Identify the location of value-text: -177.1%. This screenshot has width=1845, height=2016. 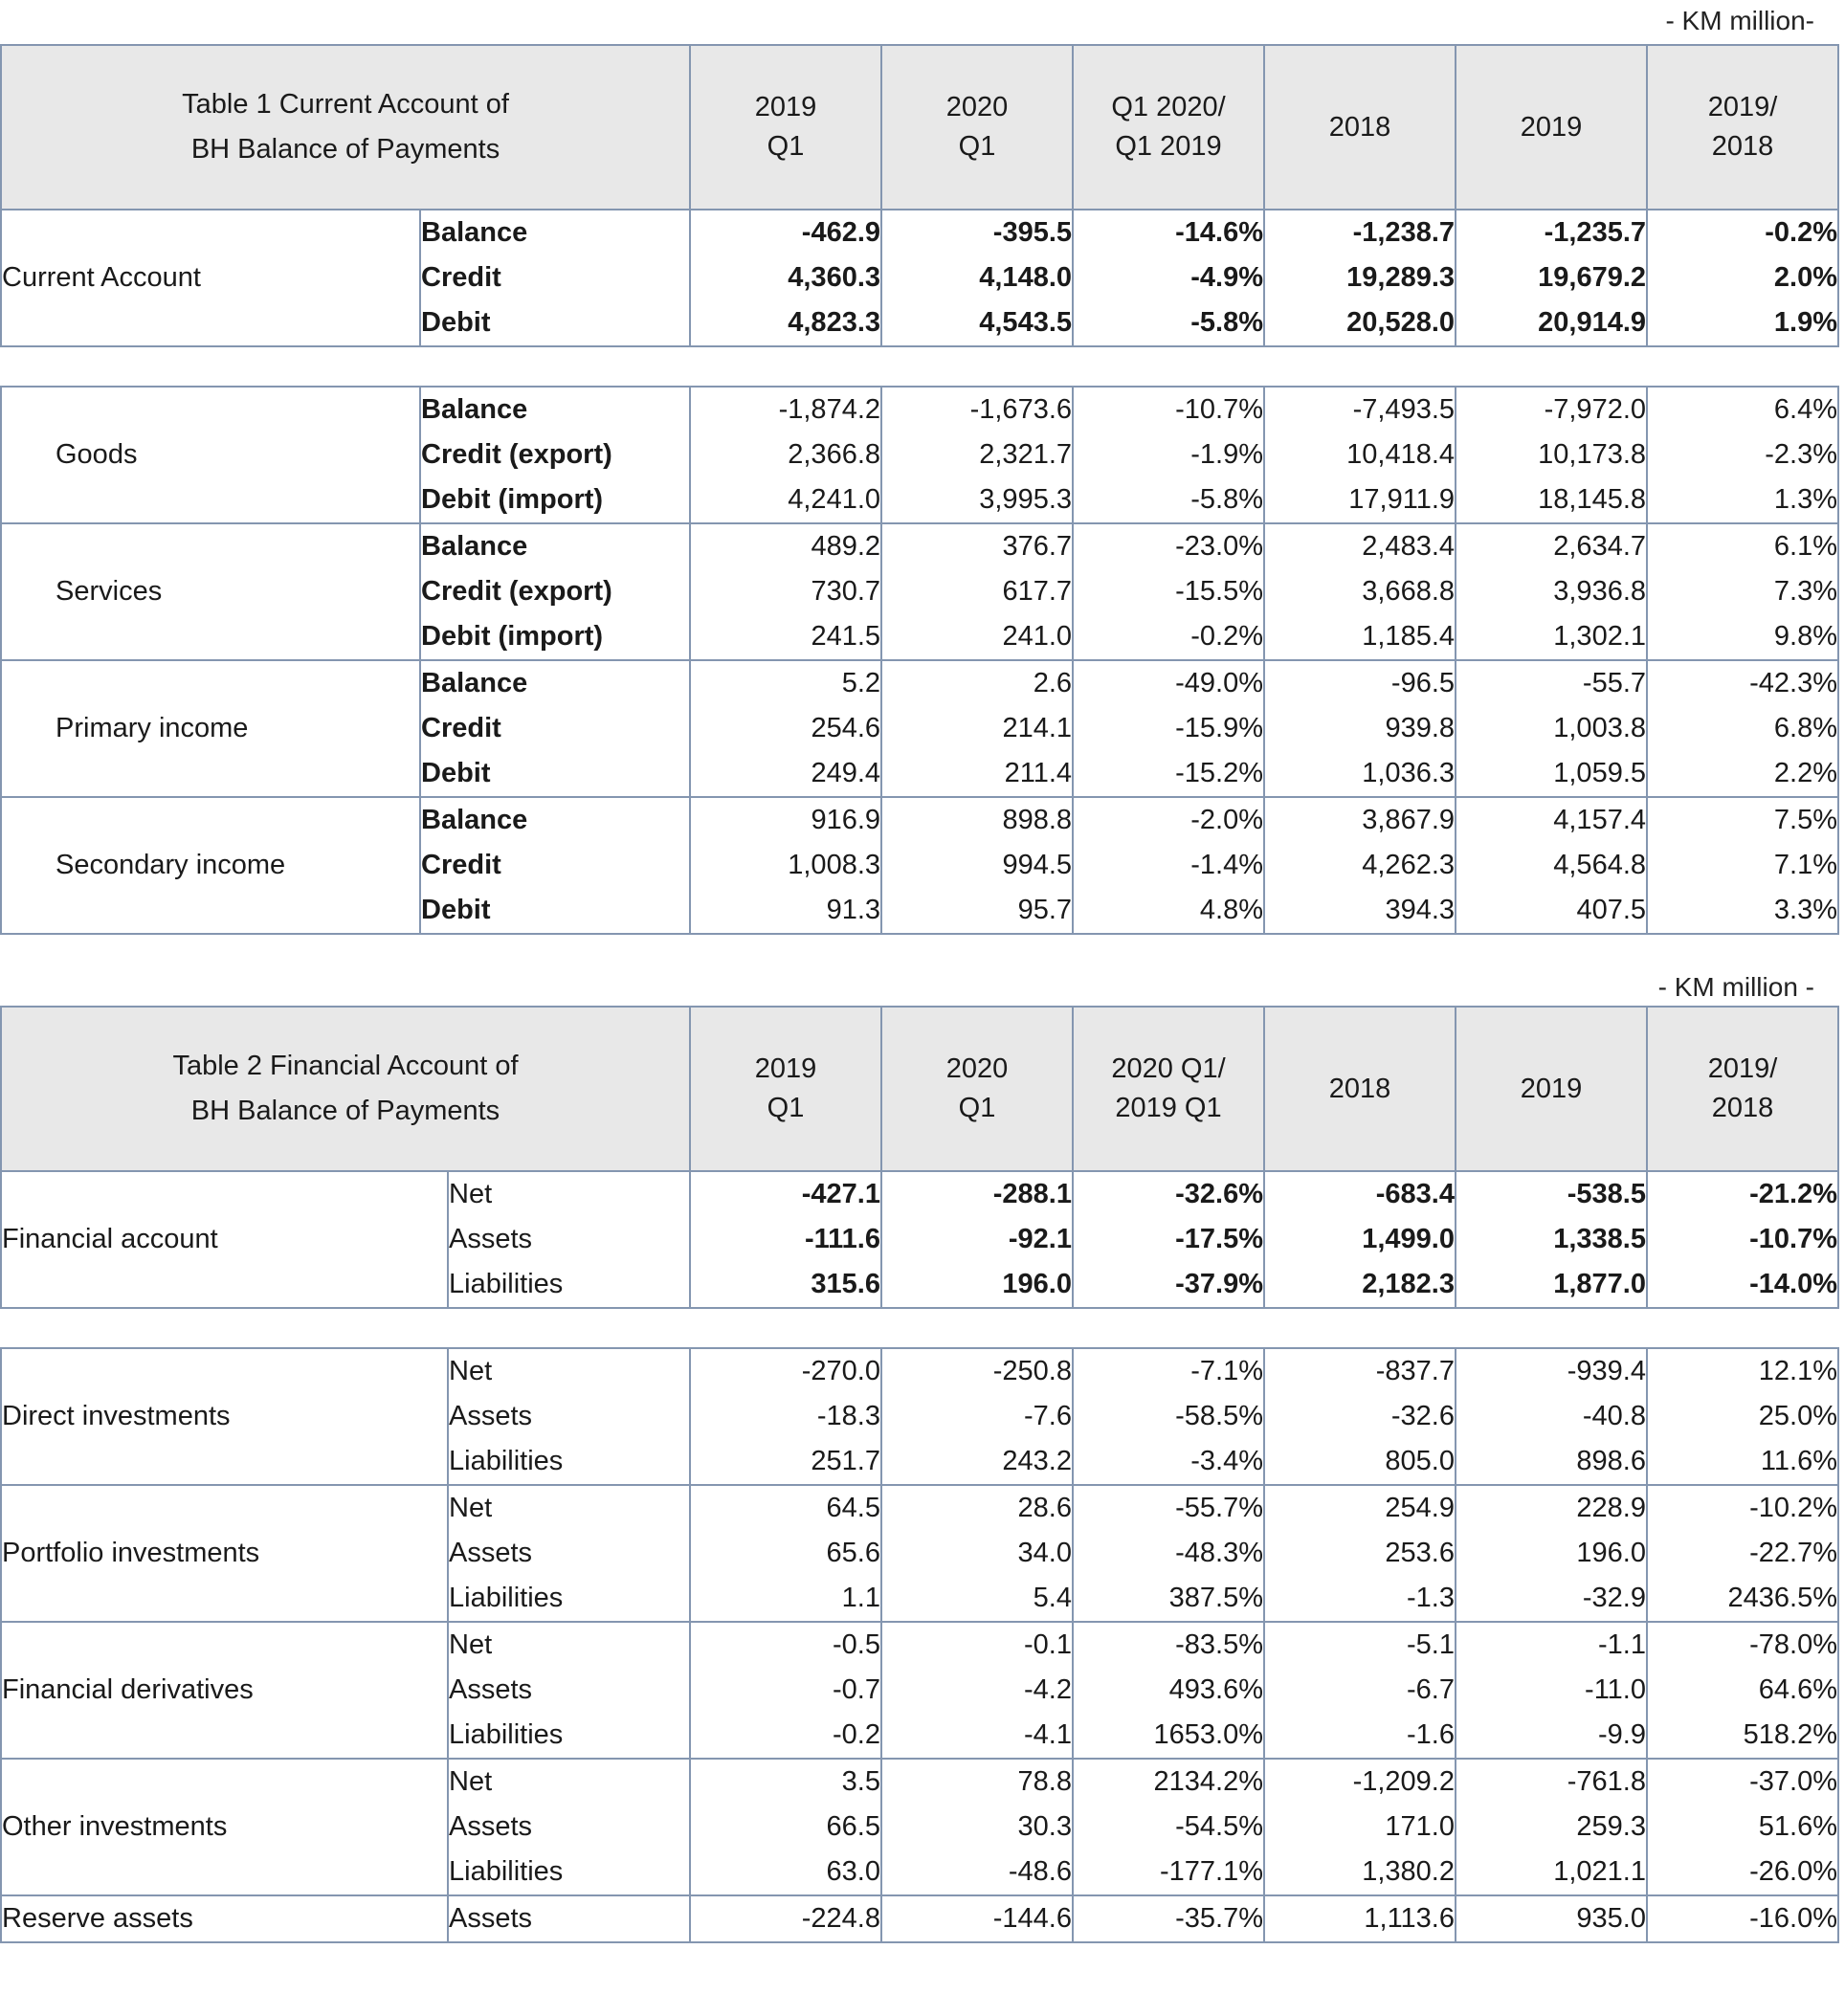
(1211, 1871).